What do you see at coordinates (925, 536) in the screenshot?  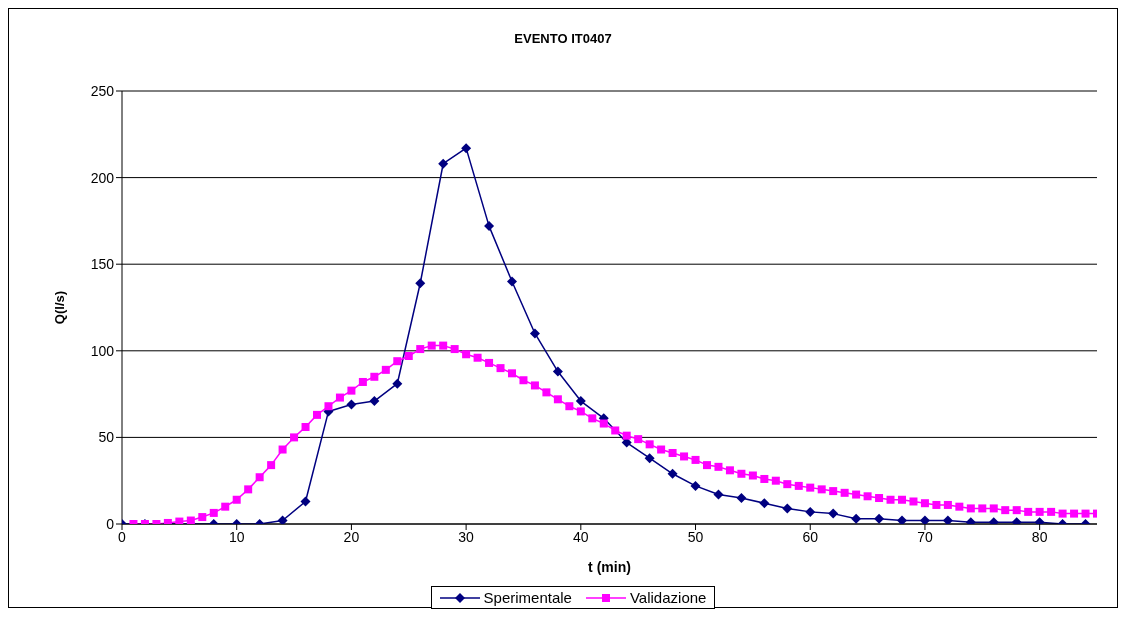 I see `x-tick-label: 70` at bounding box center [925, 536].